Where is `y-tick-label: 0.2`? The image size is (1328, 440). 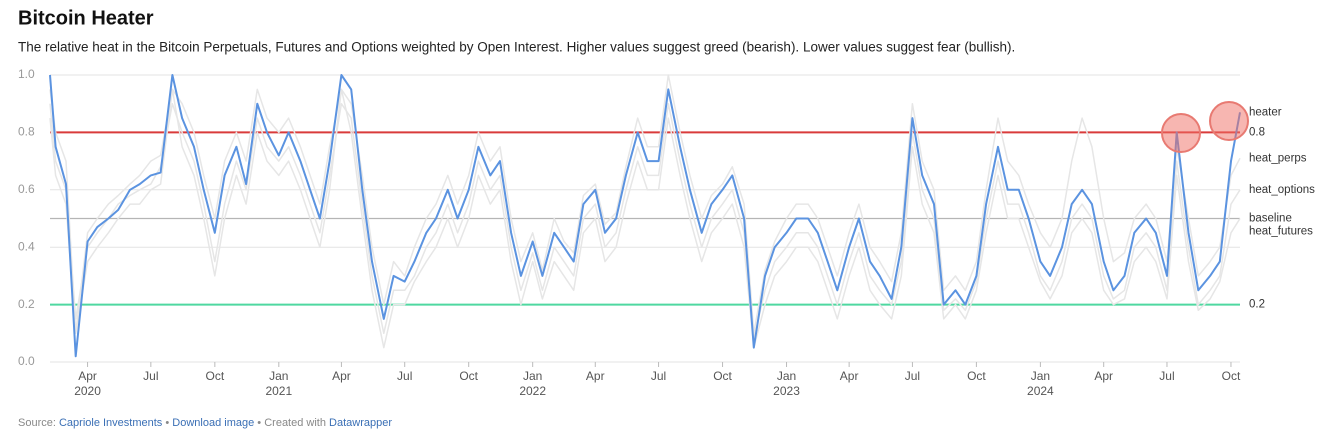 y-tick-label: 0.2 is located at coordinates (26, 304).